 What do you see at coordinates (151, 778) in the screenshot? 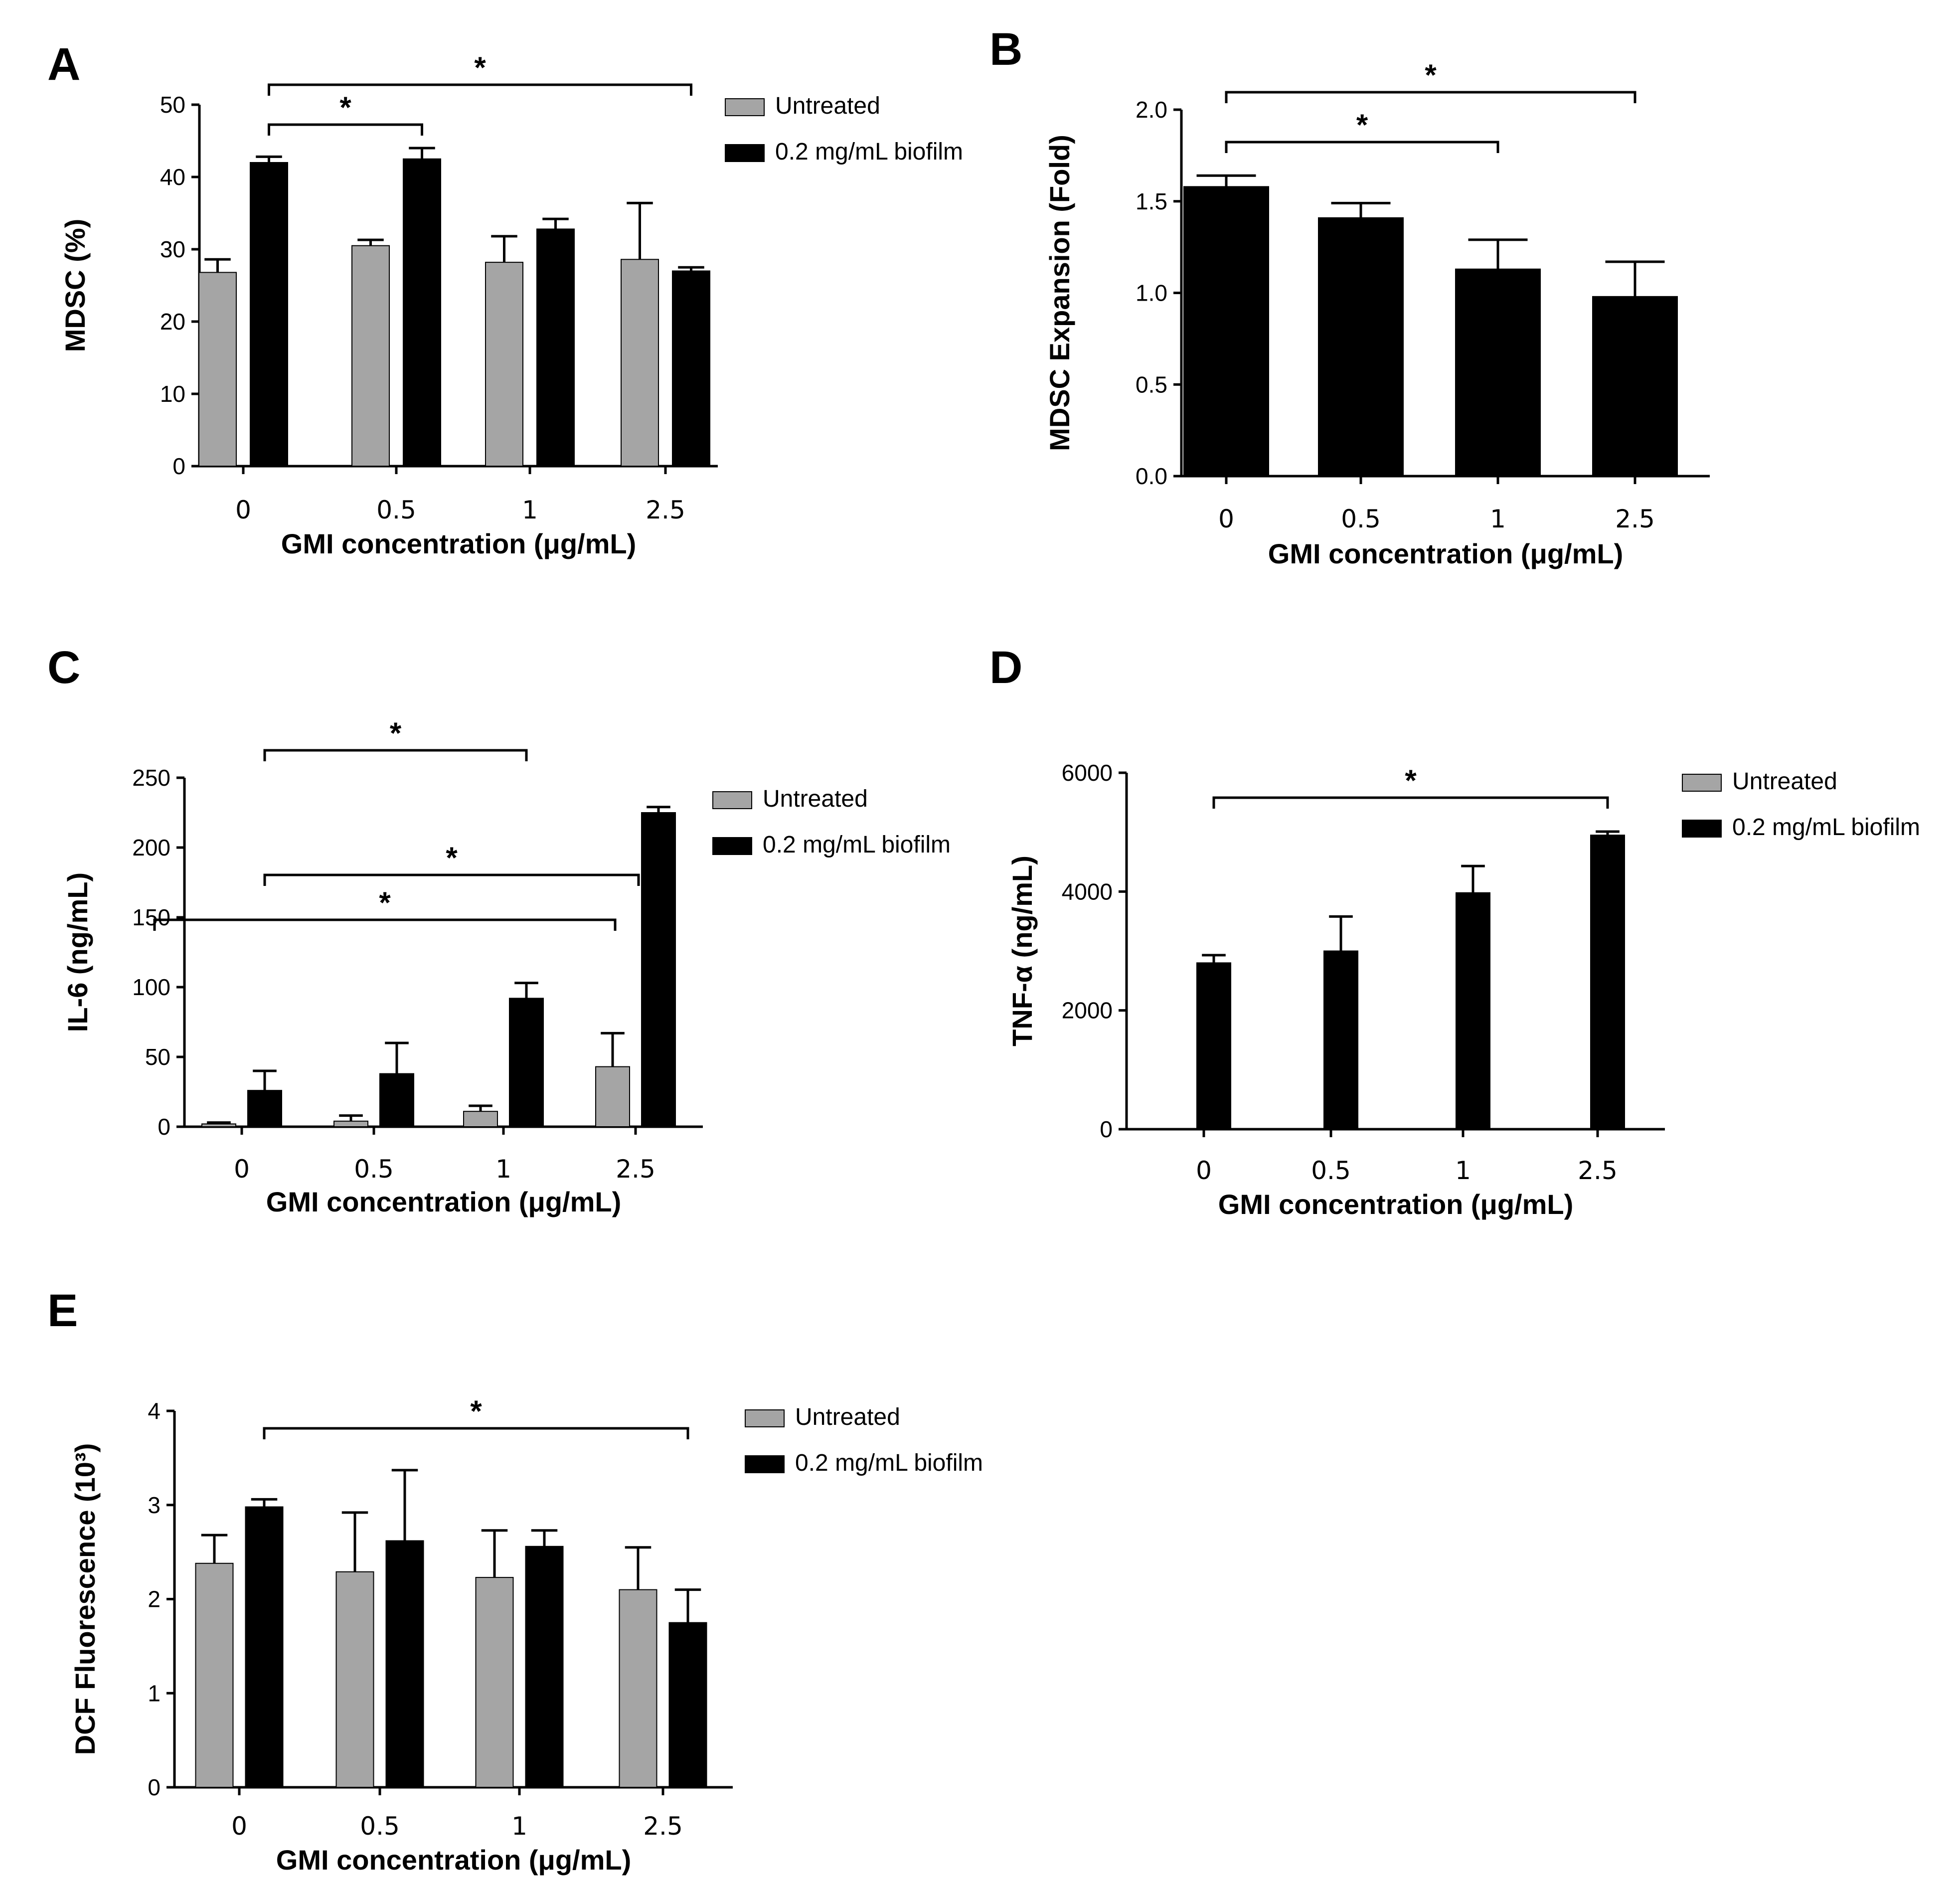
I see `y-tick-label: 250` at bounding box center [151, 778].